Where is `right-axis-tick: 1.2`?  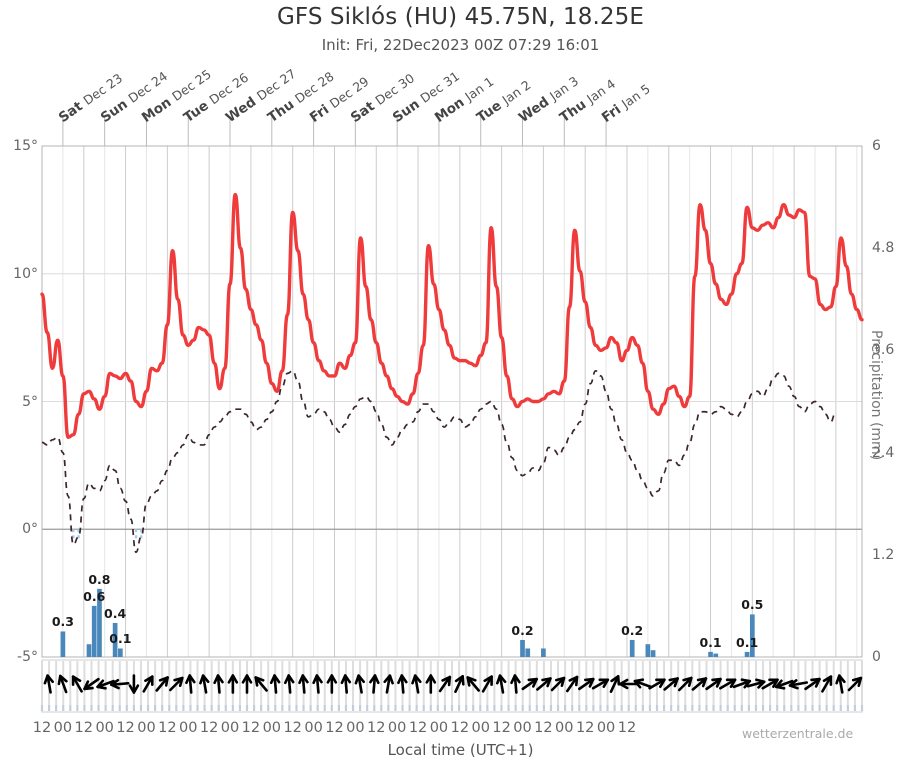 right-axis-tick: 1.2 is located at coordinates (883, 554).